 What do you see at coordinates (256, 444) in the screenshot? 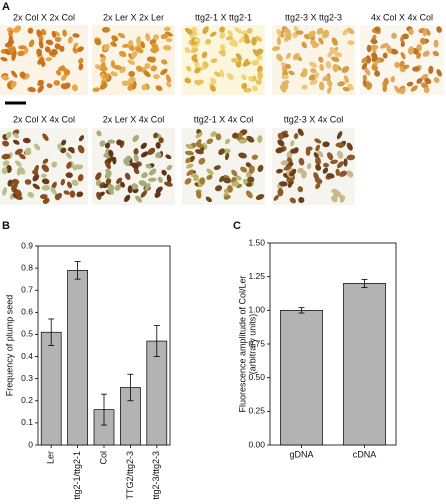
I see `y-tick-label: 0.00` at bounding box center [256, 444].